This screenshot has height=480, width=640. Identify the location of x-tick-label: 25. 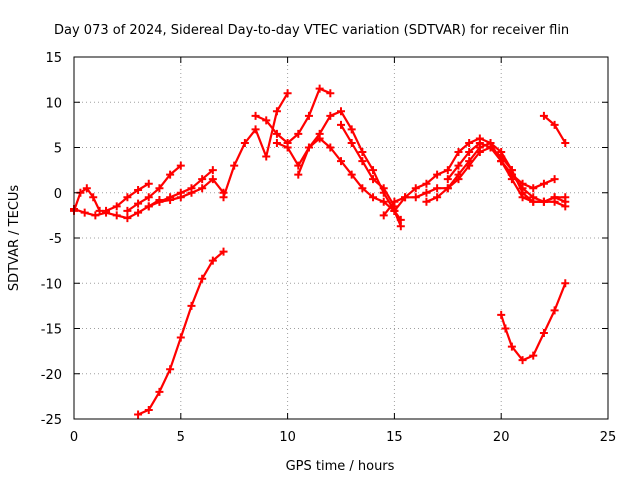
(608, 437).